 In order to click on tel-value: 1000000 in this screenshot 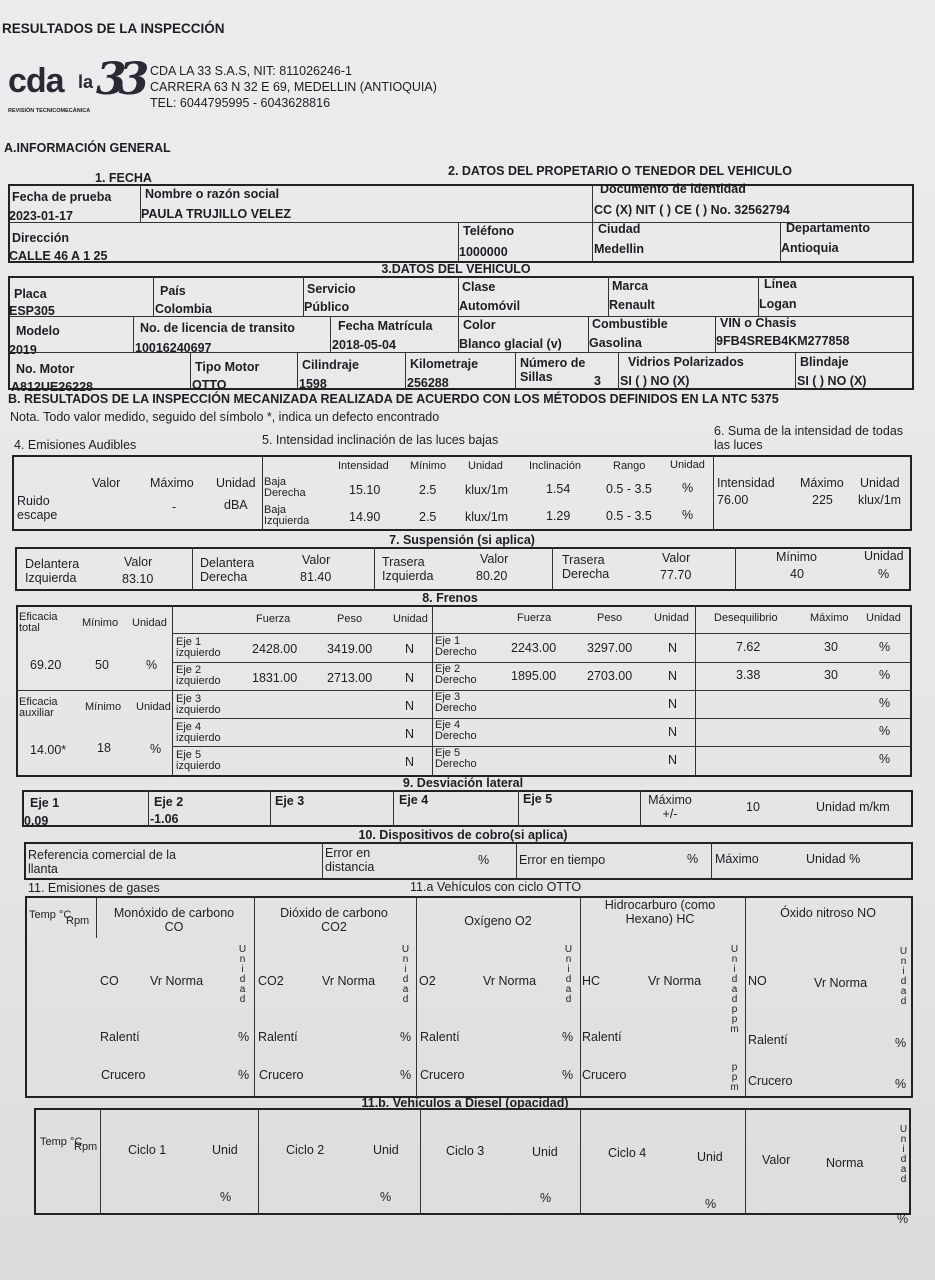, I will do `click(483, 252)`.